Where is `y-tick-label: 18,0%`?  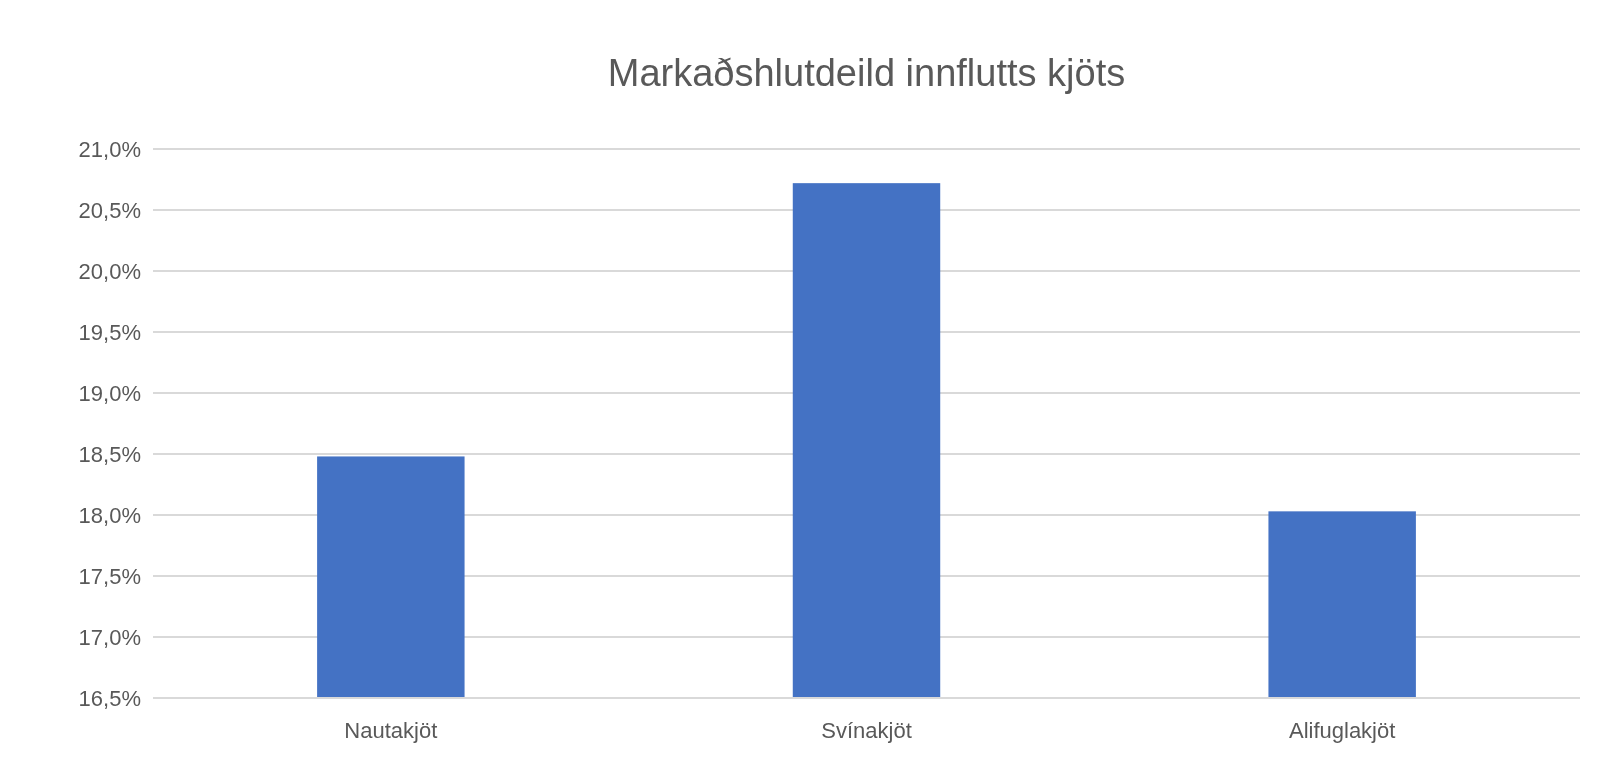 y-tick-label: 18,0% is located at coordinates (109, 515).